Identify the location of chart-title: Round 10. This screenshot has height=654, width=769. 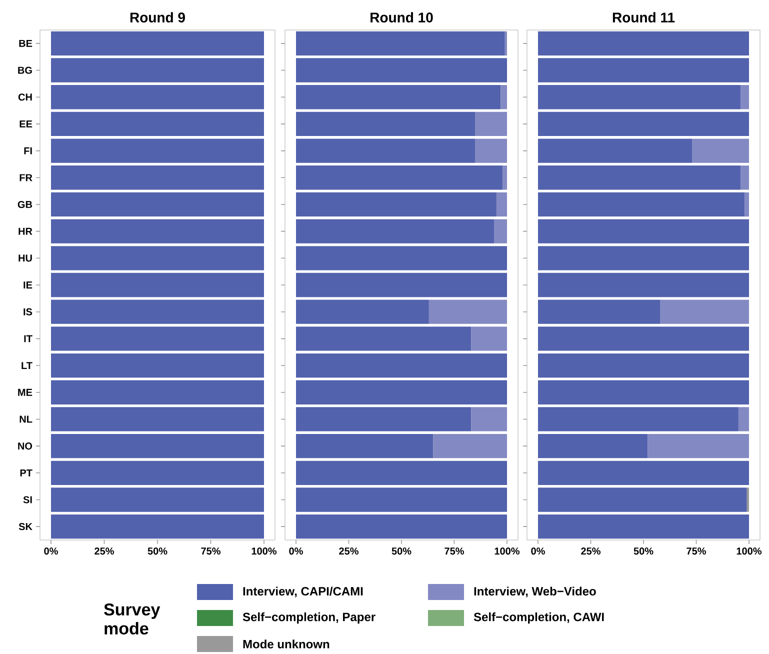
(401, 17).